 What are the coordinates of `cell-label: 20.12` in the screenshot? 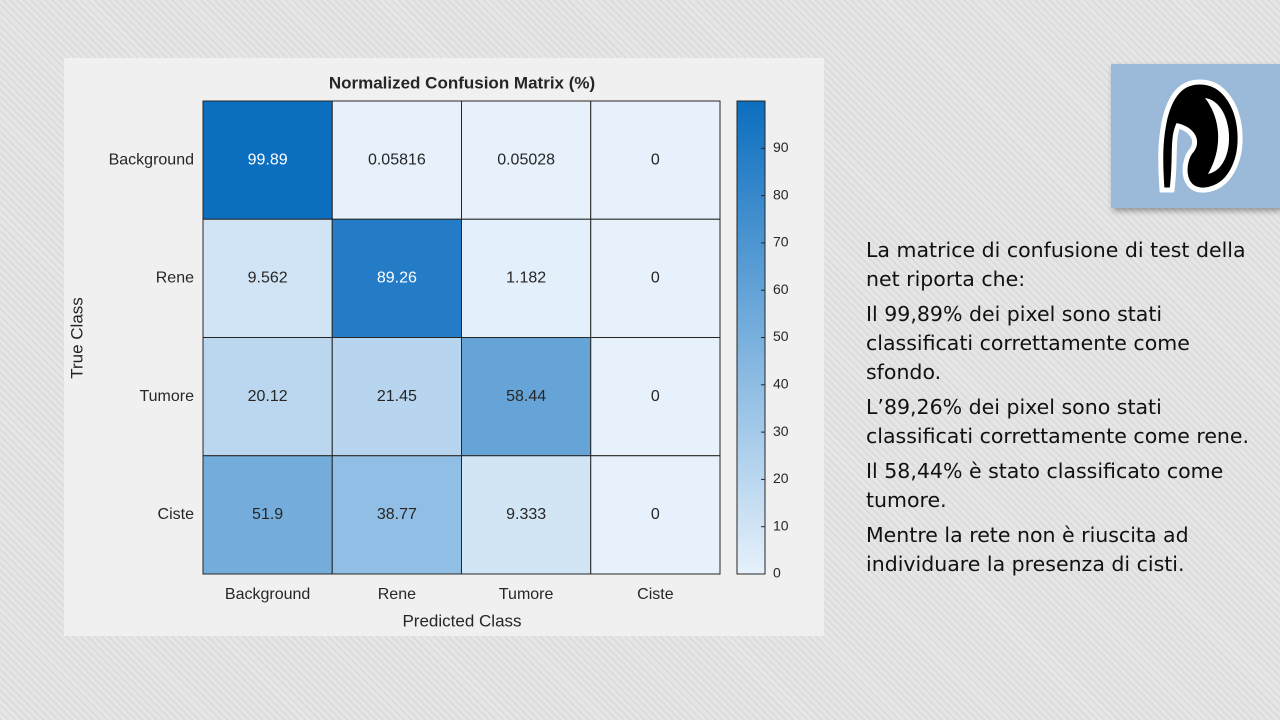 It's located at (268, 396).